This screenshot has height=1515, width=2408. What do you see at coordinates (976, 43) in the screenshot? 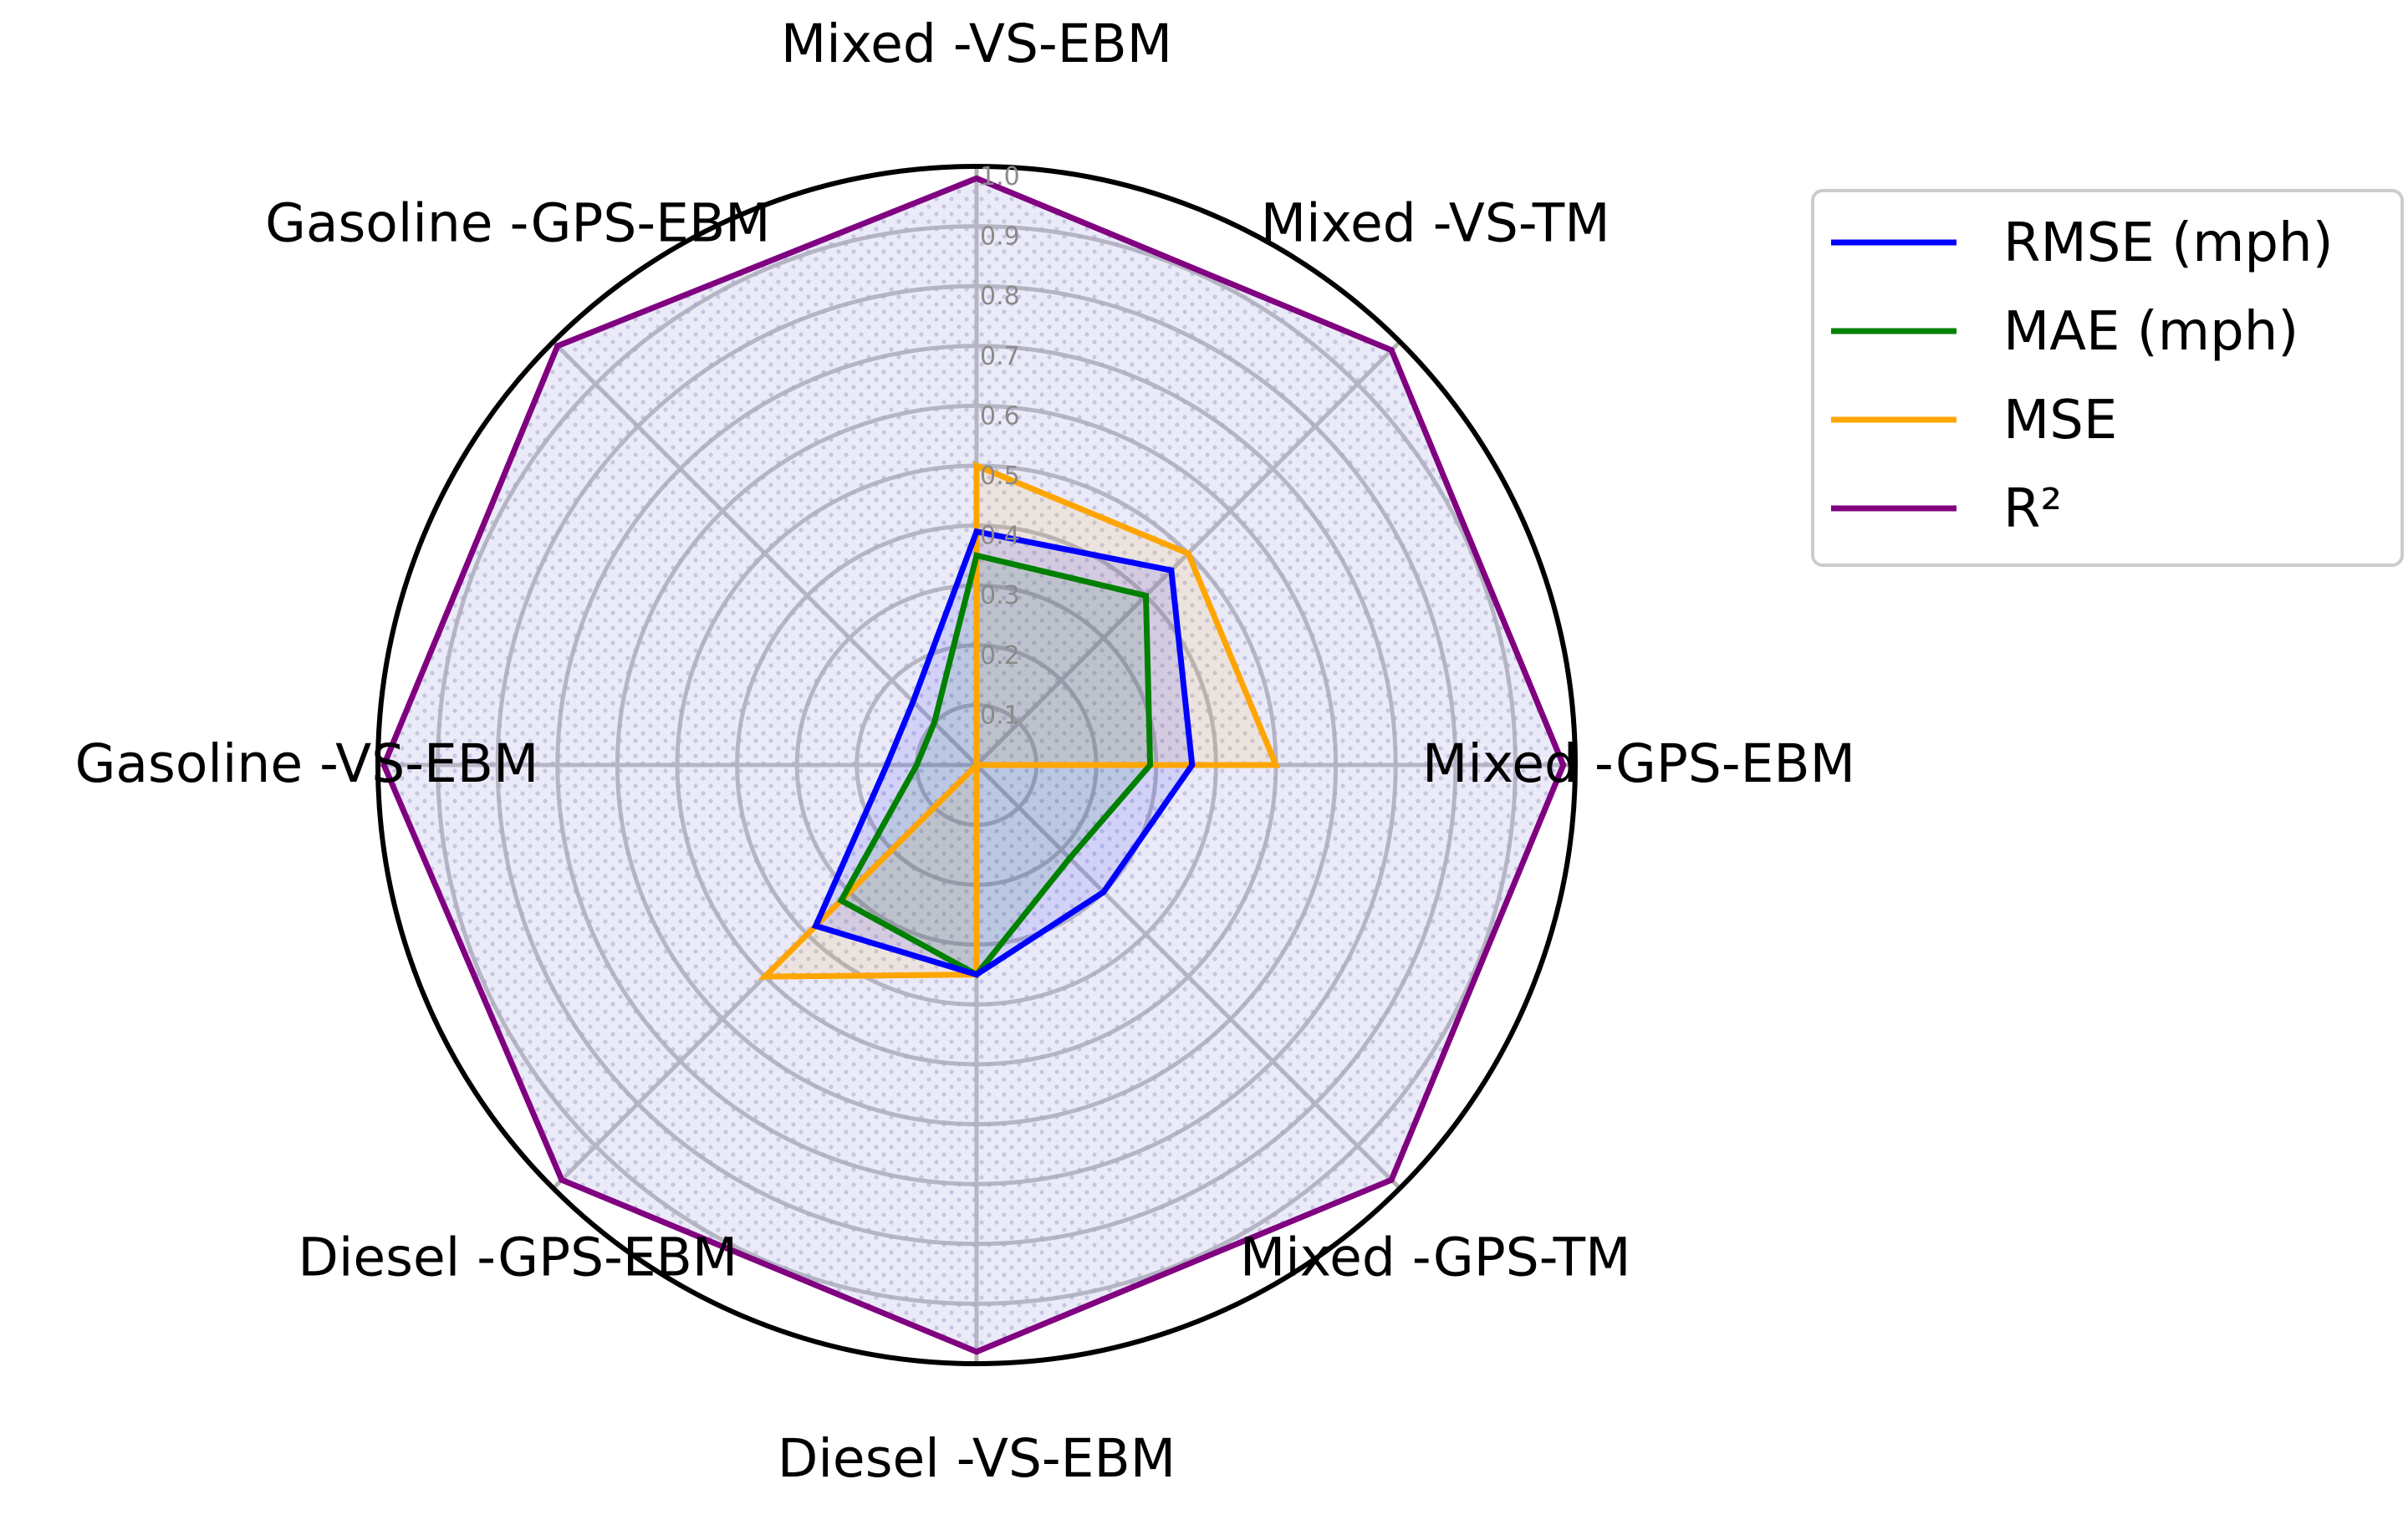
I see `axis-label: Mixed -VS-EBM` at bounding box center [976, 43].